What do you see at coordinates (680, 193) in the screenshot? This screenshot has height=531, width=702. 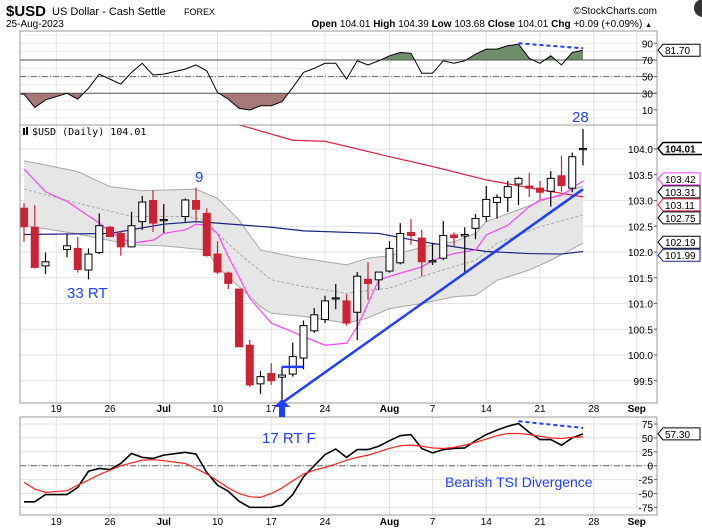 I see `price-tag: 103.31` at bounding box center [680, 193].